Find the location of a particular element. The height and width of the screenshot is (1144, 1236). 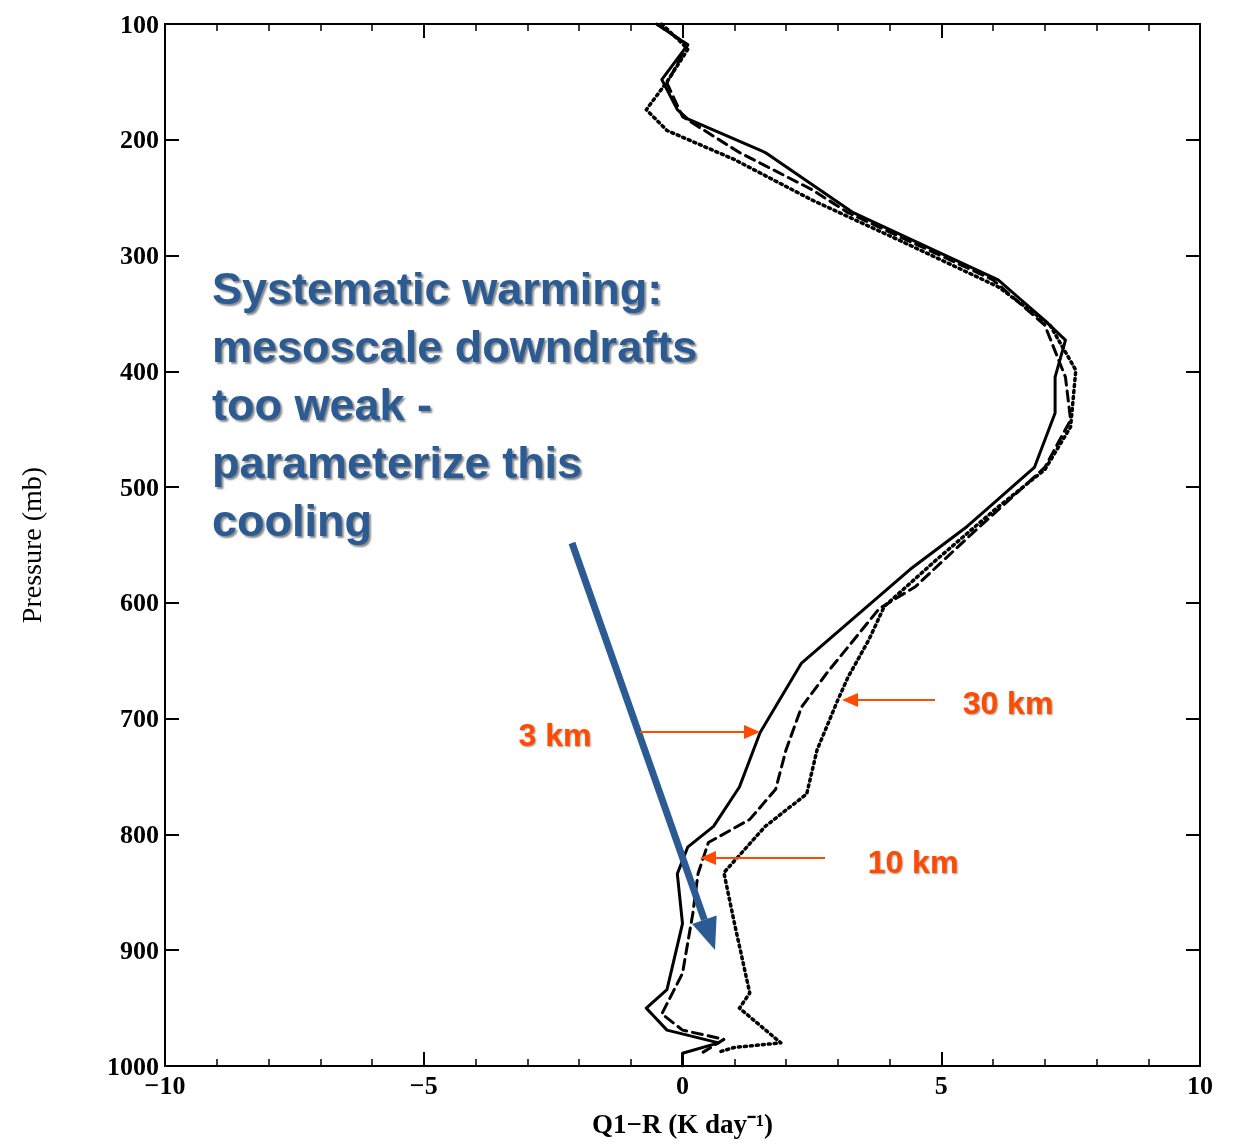

y-tick-label: 800 is located at coordinates (139, 834).